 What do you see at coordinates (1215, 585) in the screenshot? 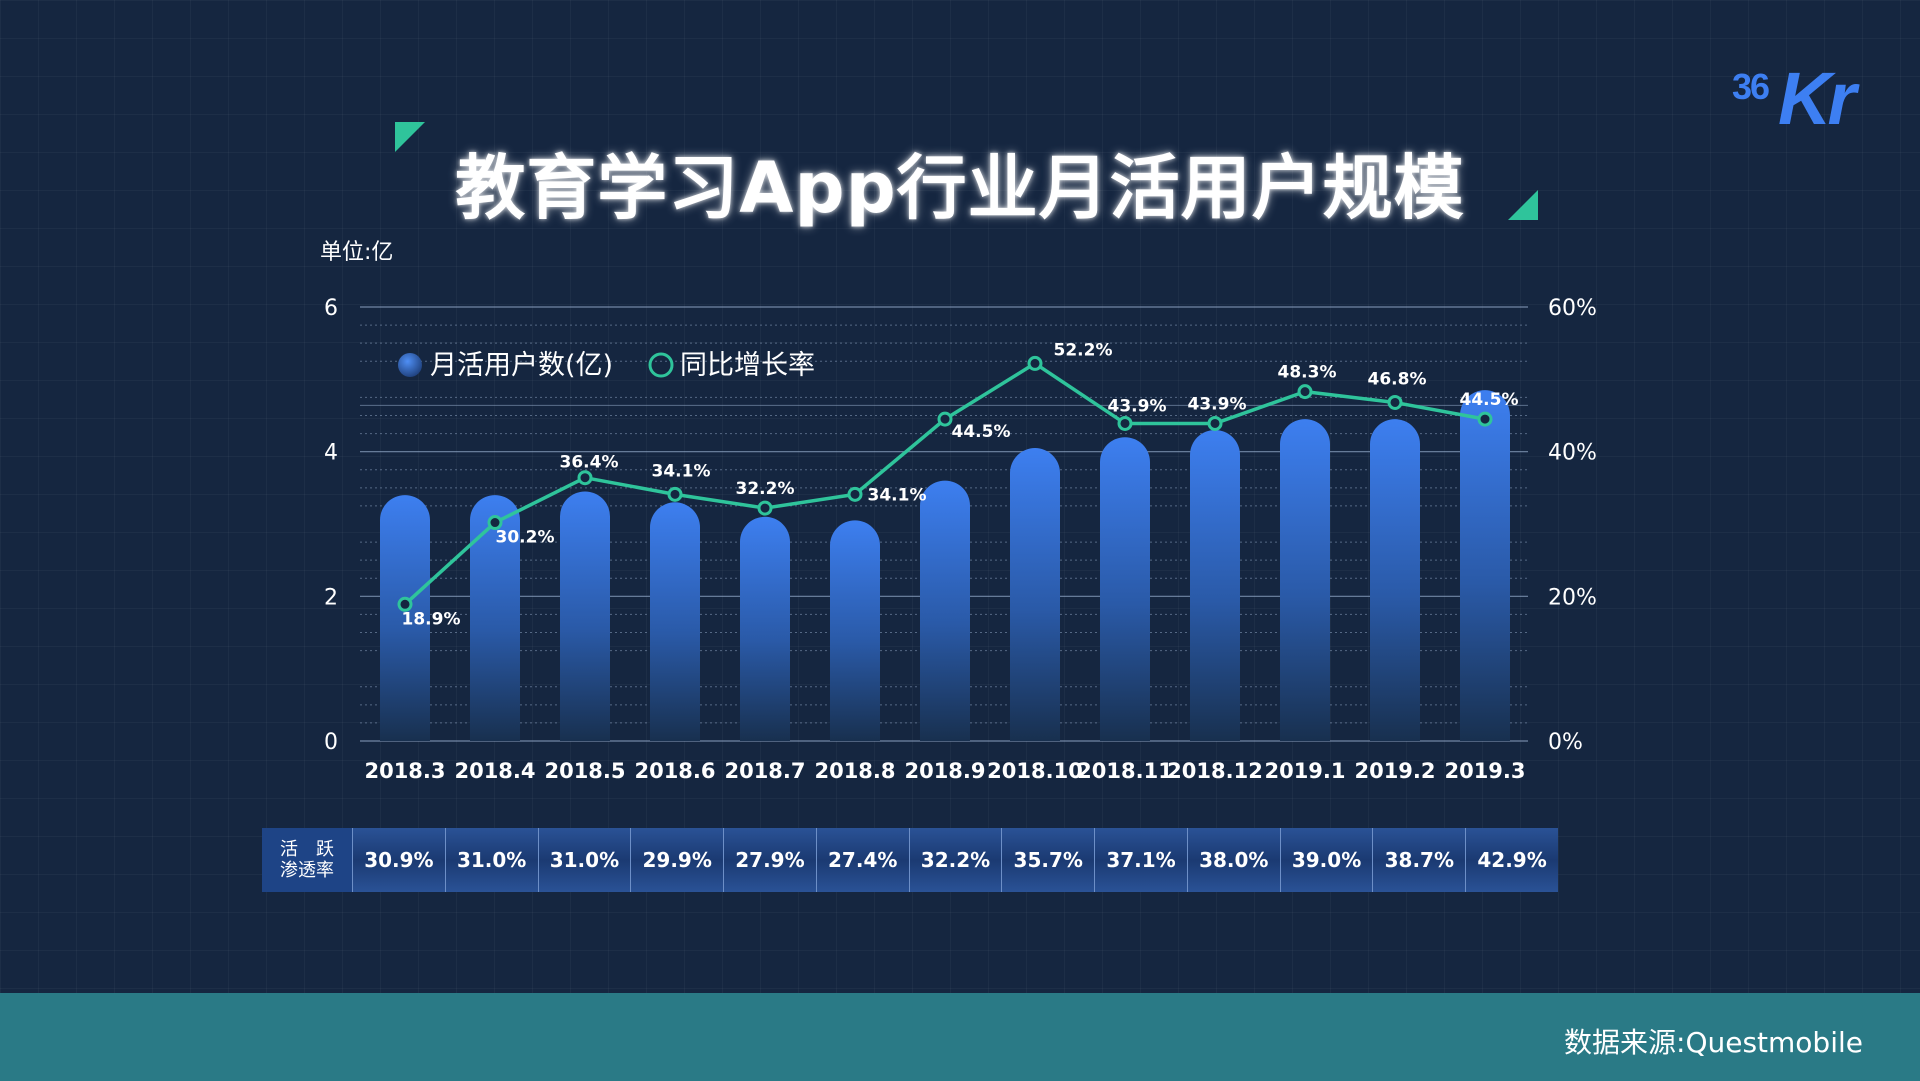
I see `bar-2018.12` at bounding box center [1215, 585].